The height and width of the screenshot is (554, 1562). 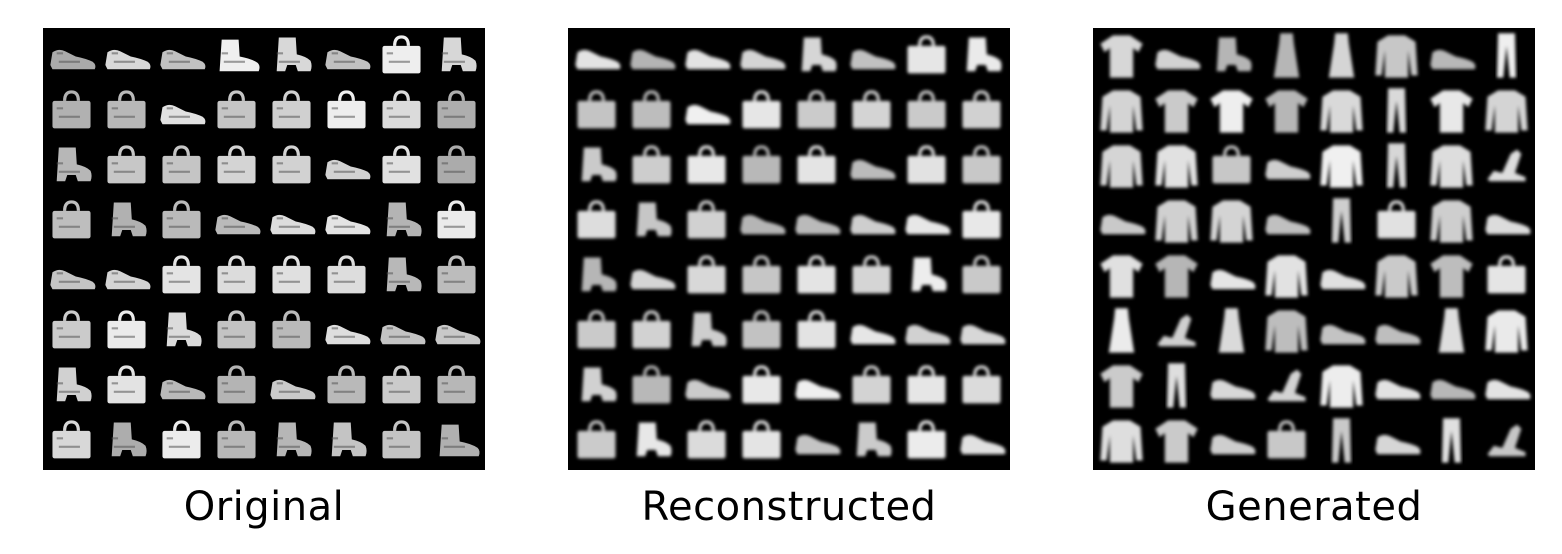 What do you see at coordinates (239, 55) in the screenshot?
I see `boot-icon` at bounding box center [239, 55].